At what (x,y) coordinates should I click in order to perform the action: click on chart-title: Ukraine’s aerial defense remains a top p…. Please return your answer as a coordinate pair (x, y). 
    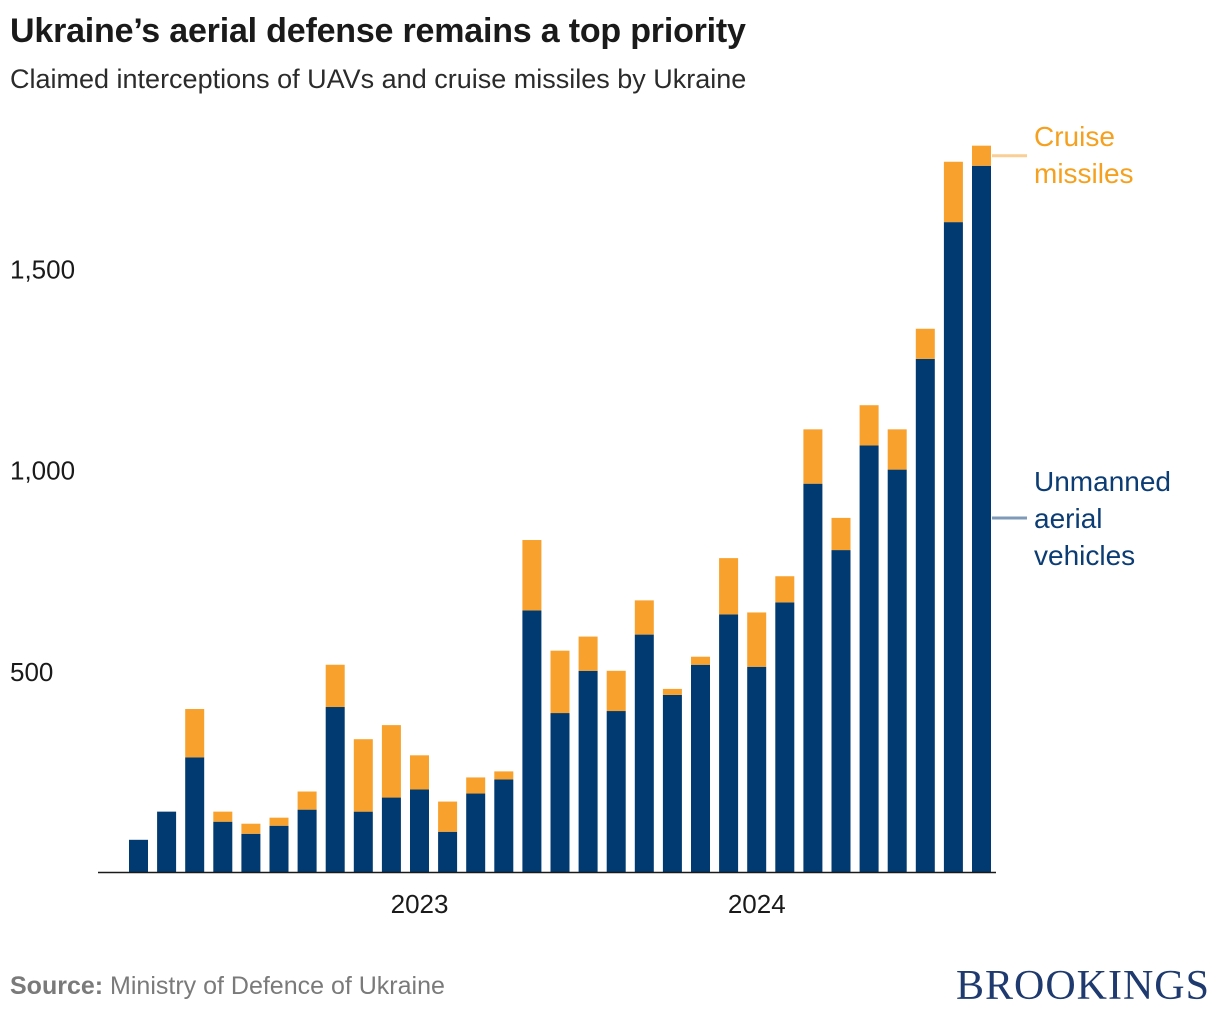
    Looking at the image, I should click on (378, 31).